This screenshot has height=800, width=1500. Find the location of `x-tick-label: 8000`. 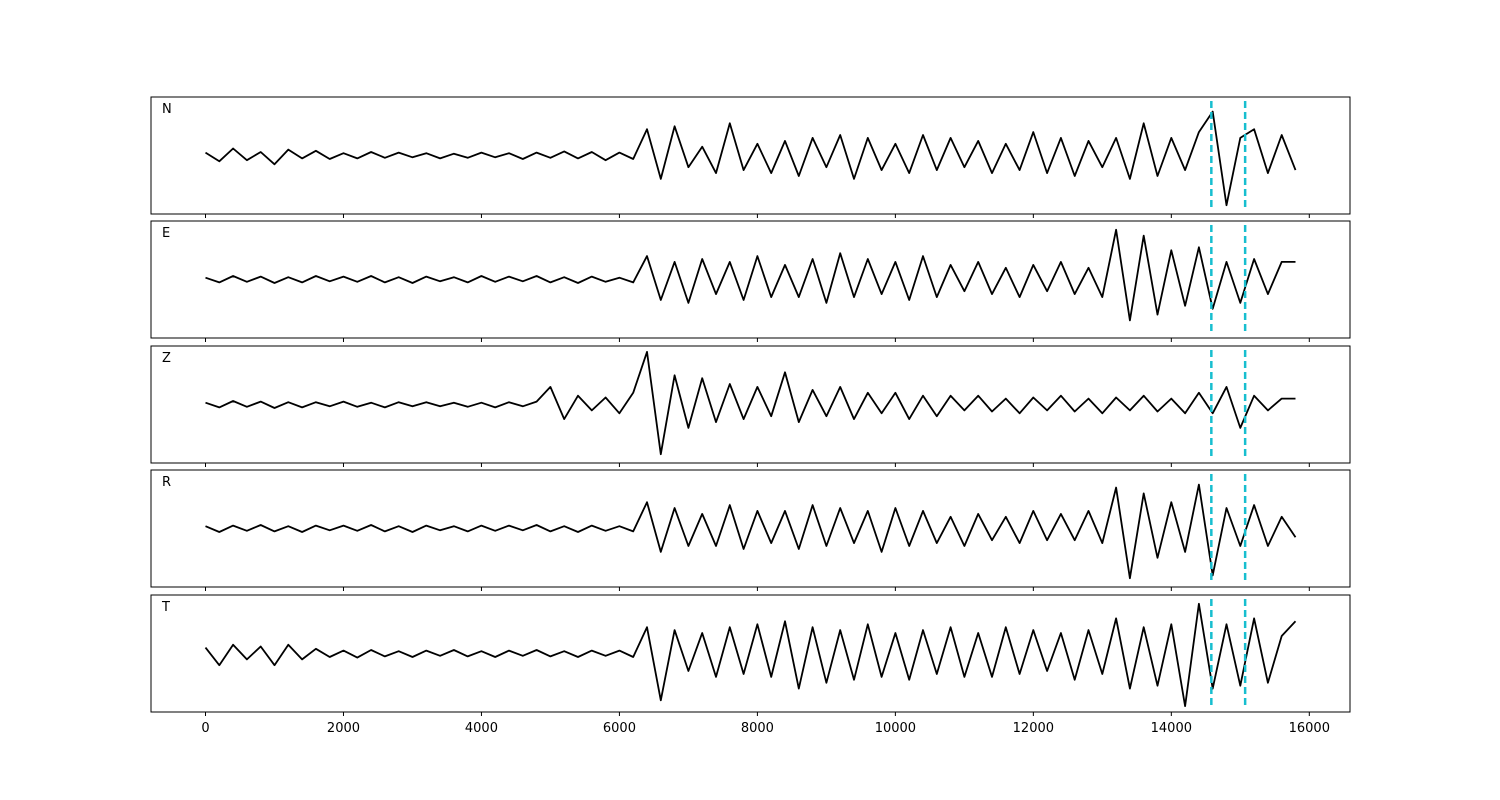

x-tick-label: 8000 is located at coordinates (757, 728).